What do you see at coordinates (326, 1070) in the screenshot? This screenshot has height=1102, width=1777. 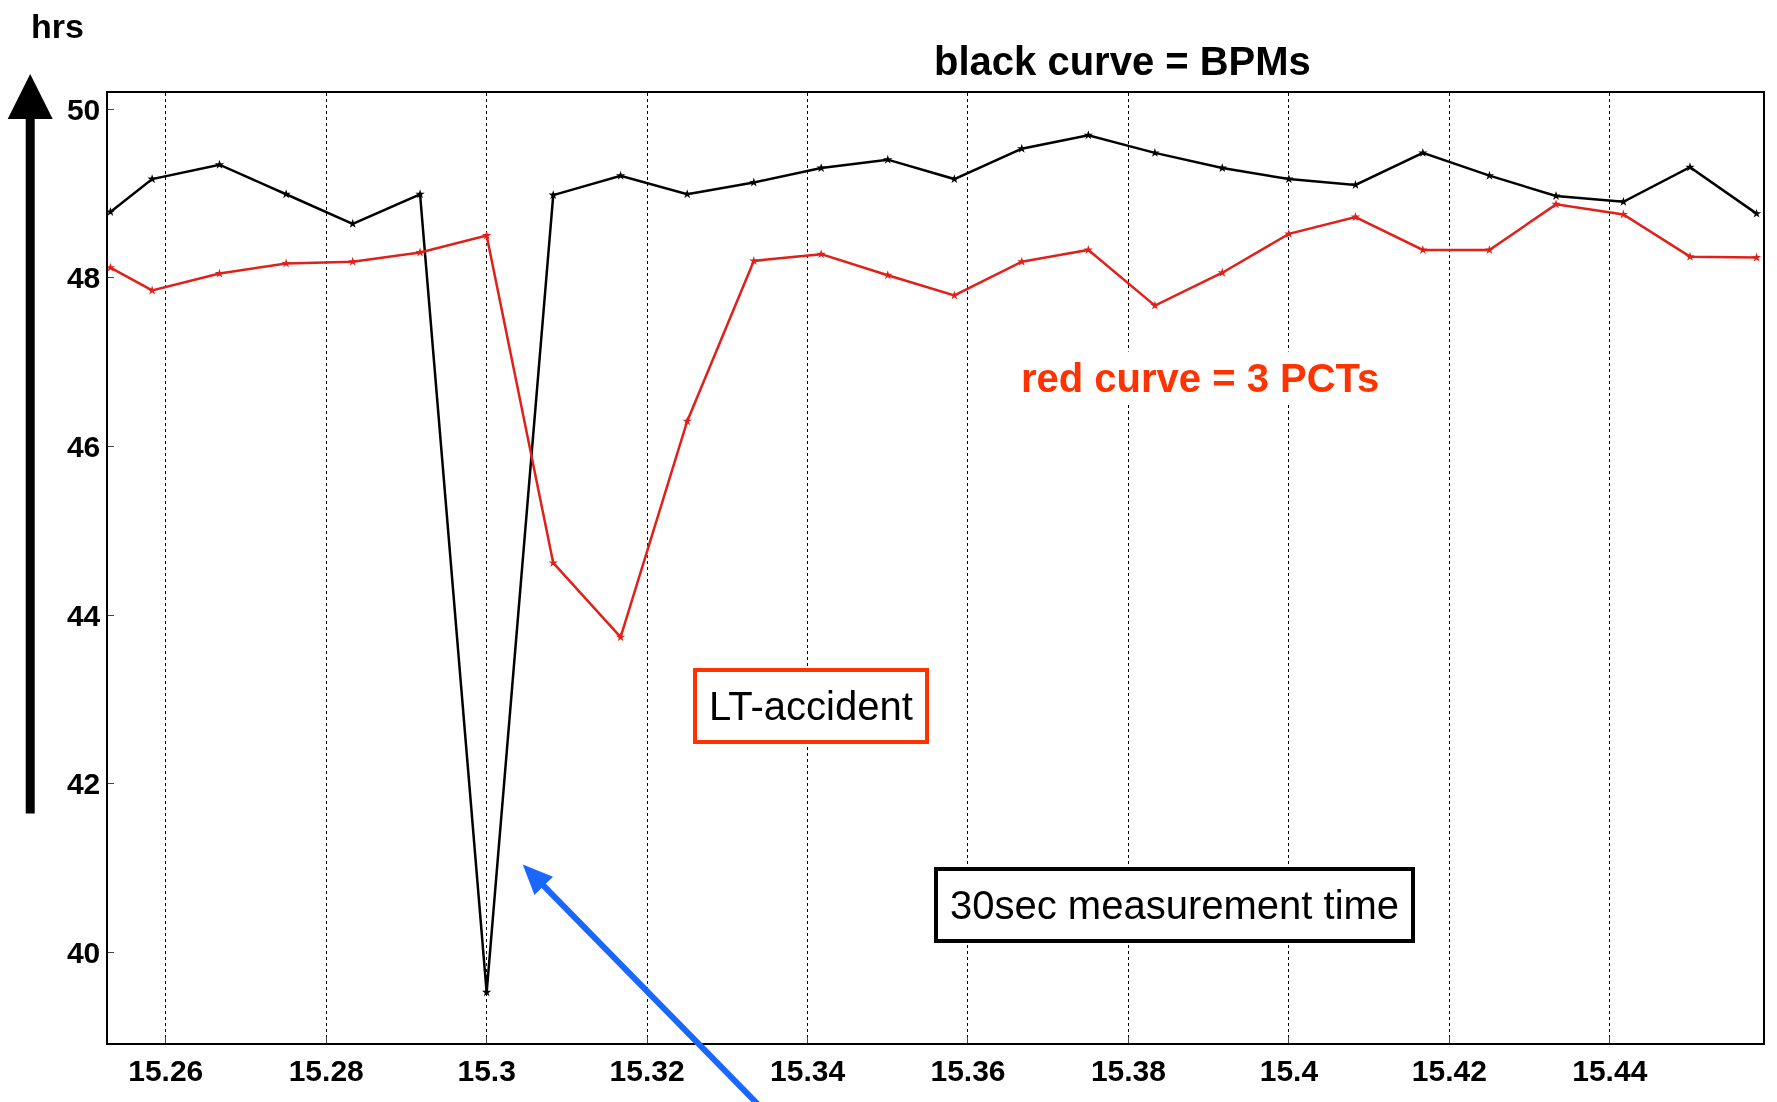 I see `x-tick-label: 15.28` at bounding box center [326, 1070].